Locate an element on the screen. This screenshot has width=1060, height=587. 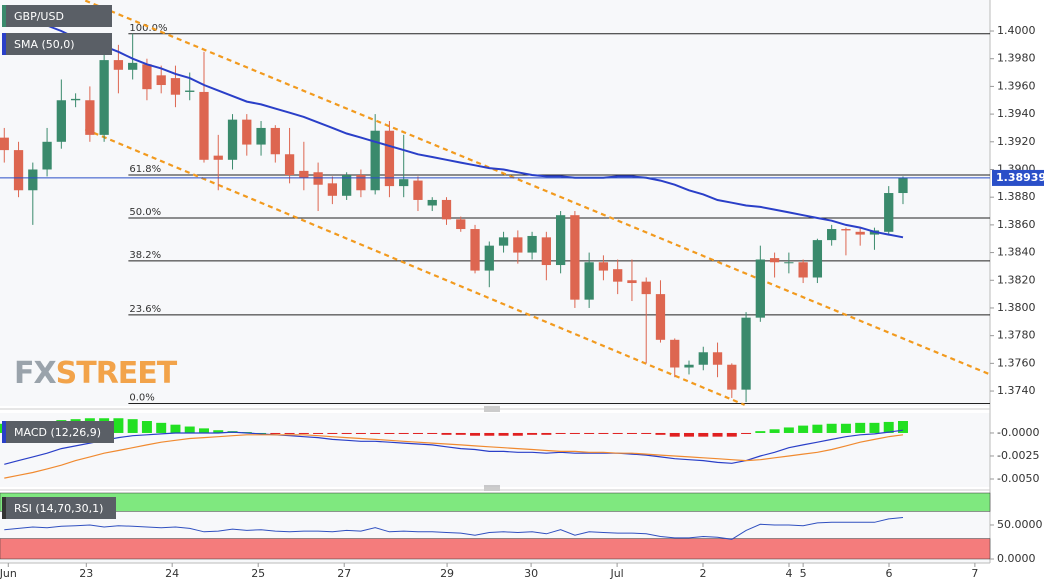
x-tick-label: 23 is located at coordinates (86, 573).